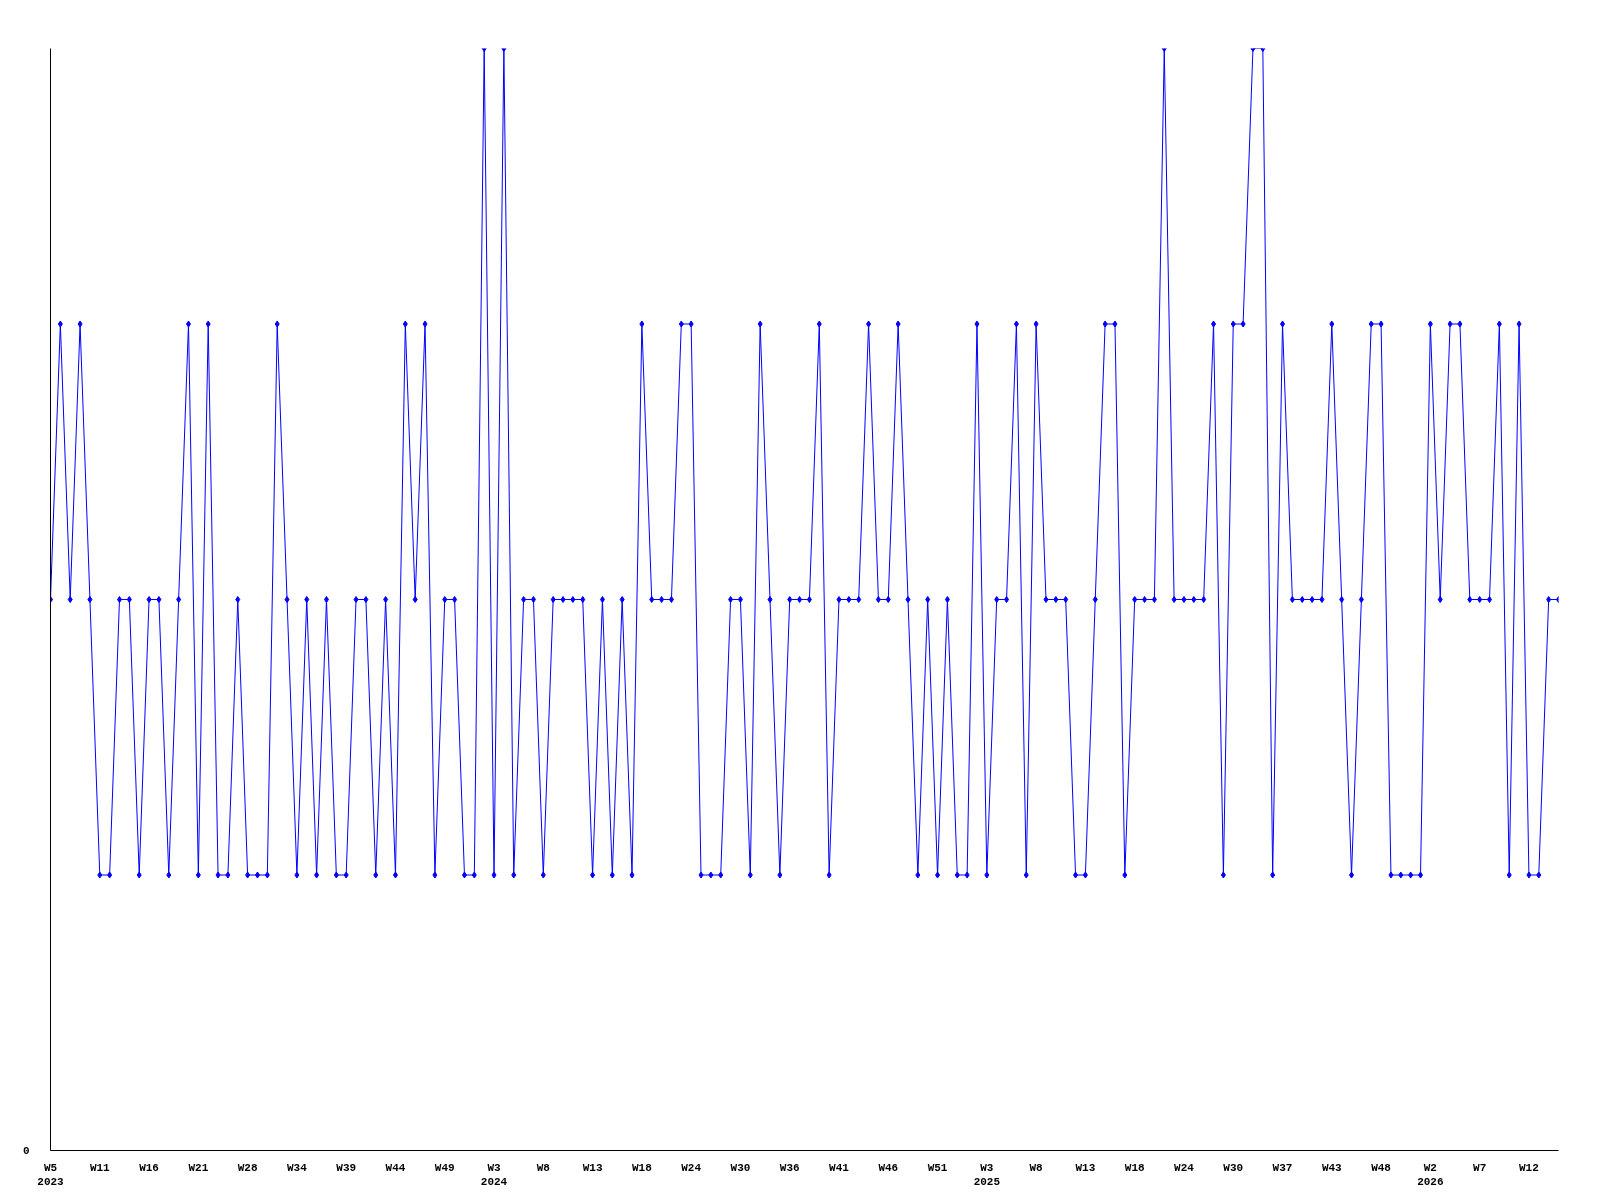 This screenshot has height=1200, width=1600. What do you see at coordinates (789, 1167) in the screenshot?
I see `x-tick-label: W36` at bounding box center [789, 1167].